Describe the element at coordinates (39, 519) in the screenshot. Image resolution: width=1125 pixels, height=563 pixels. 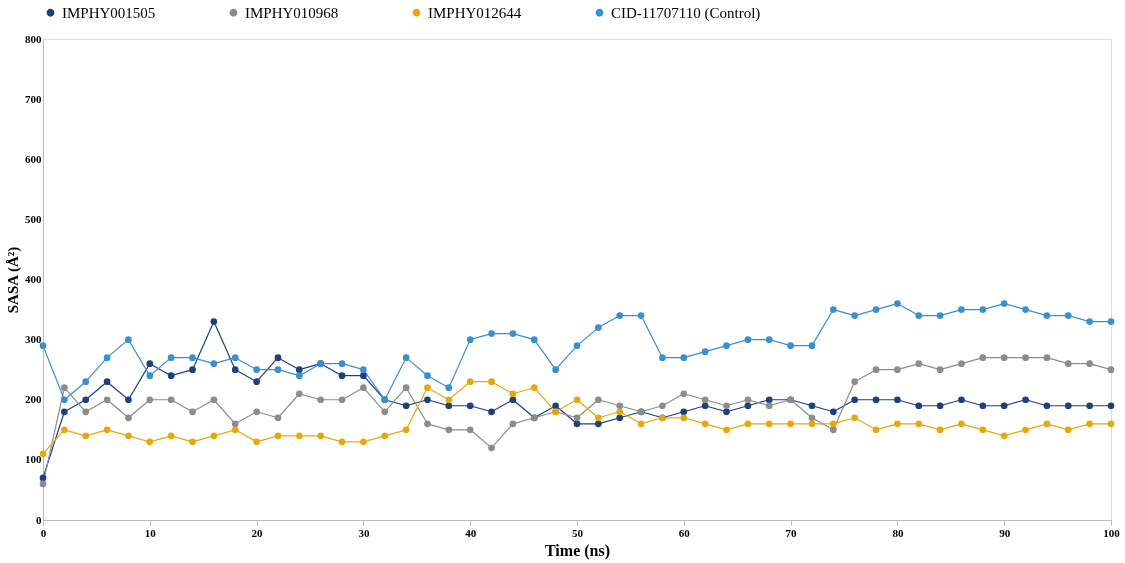
I see `y-tick-label: 0` at that location.